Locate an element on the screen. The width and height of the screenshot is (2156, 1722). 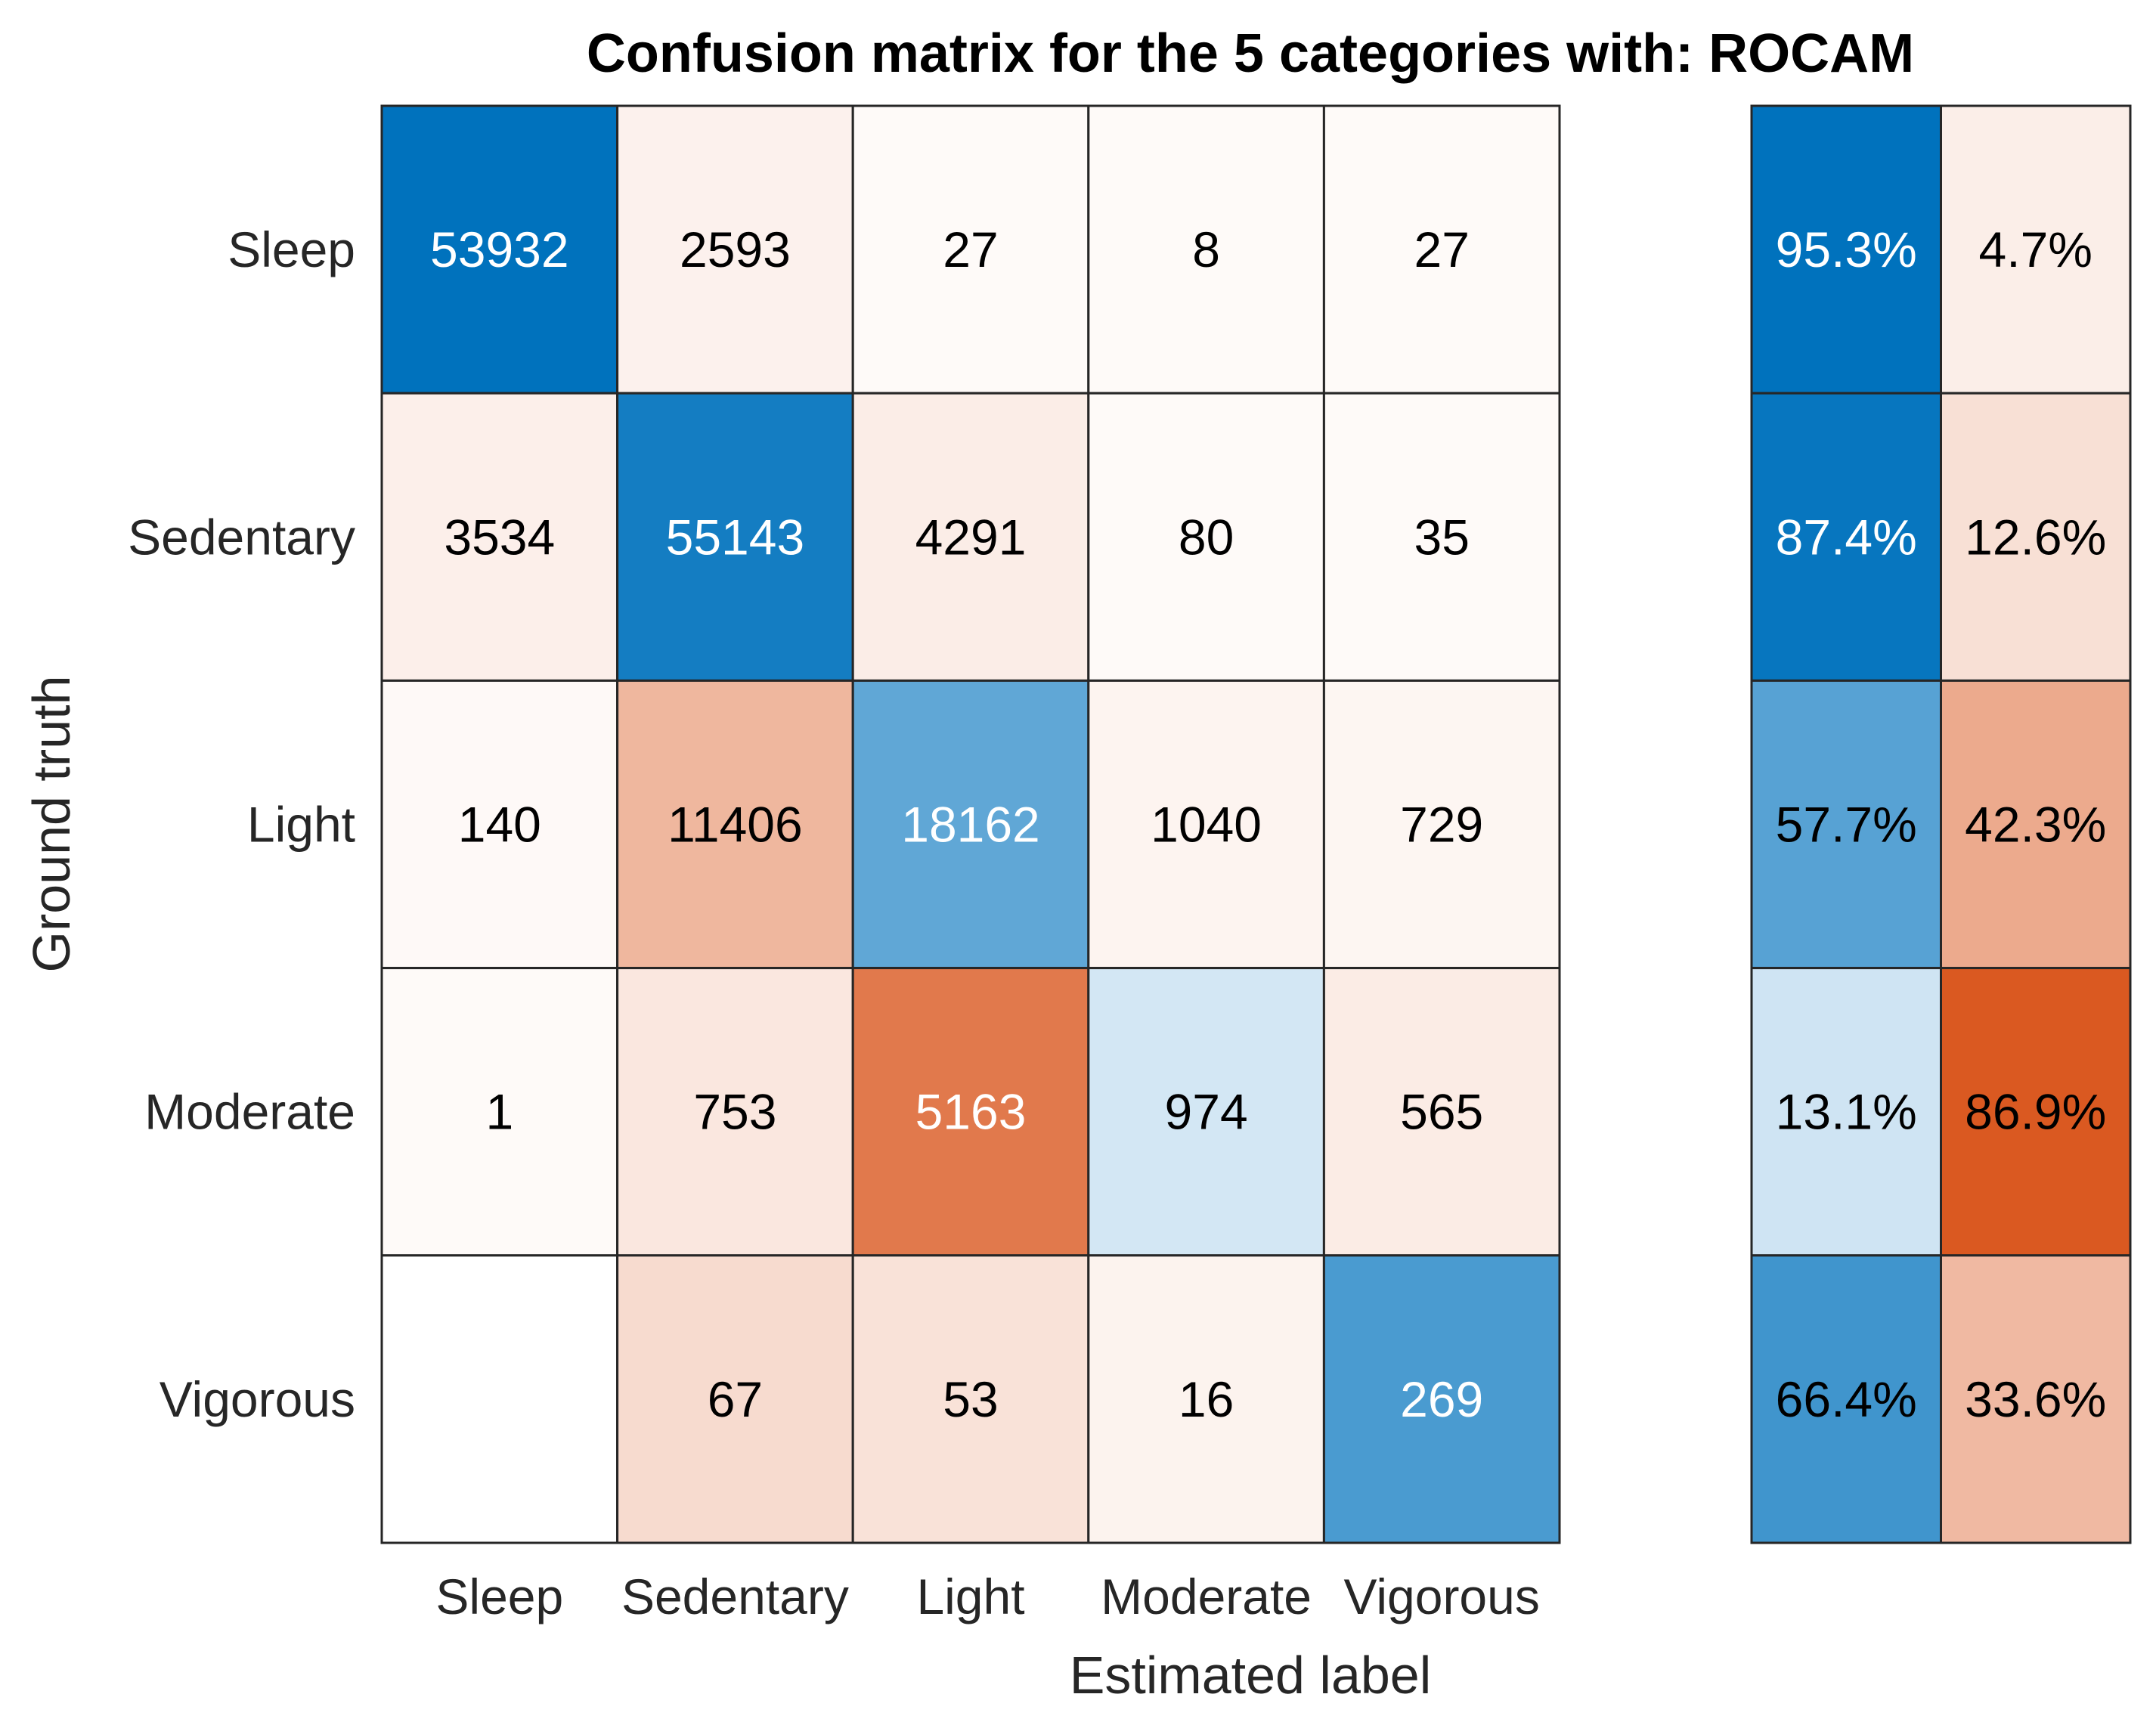
matrix-cell-value: 55143 is located at coordinates (735, 537).